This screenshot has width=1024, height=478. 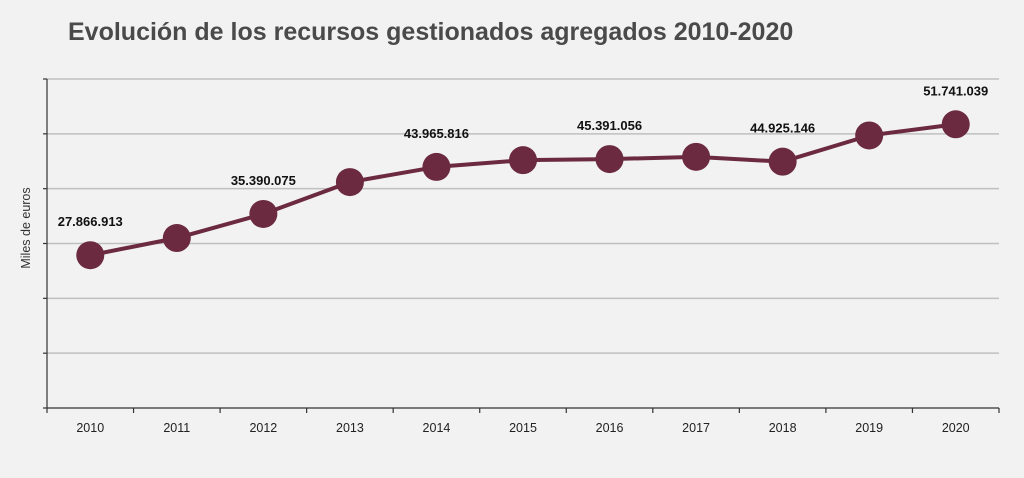 I want to click on x-tick-label: 2011, so click(x=176, y=428).